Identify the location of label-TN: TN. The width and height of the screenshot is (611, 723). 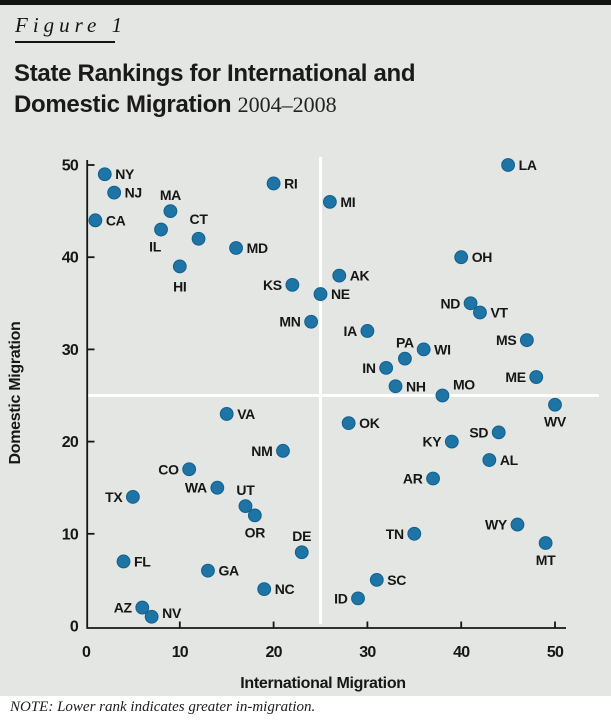
(395, 534).